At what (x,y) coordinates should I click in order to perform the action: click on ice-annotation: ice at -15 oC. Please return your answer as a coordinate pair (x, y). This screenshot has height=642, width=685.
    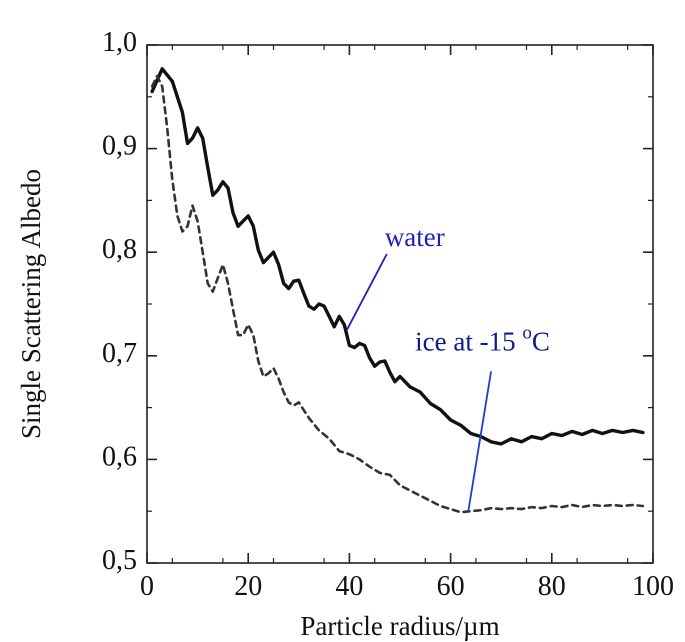
    Looking at the image, I should click on (482, 417).